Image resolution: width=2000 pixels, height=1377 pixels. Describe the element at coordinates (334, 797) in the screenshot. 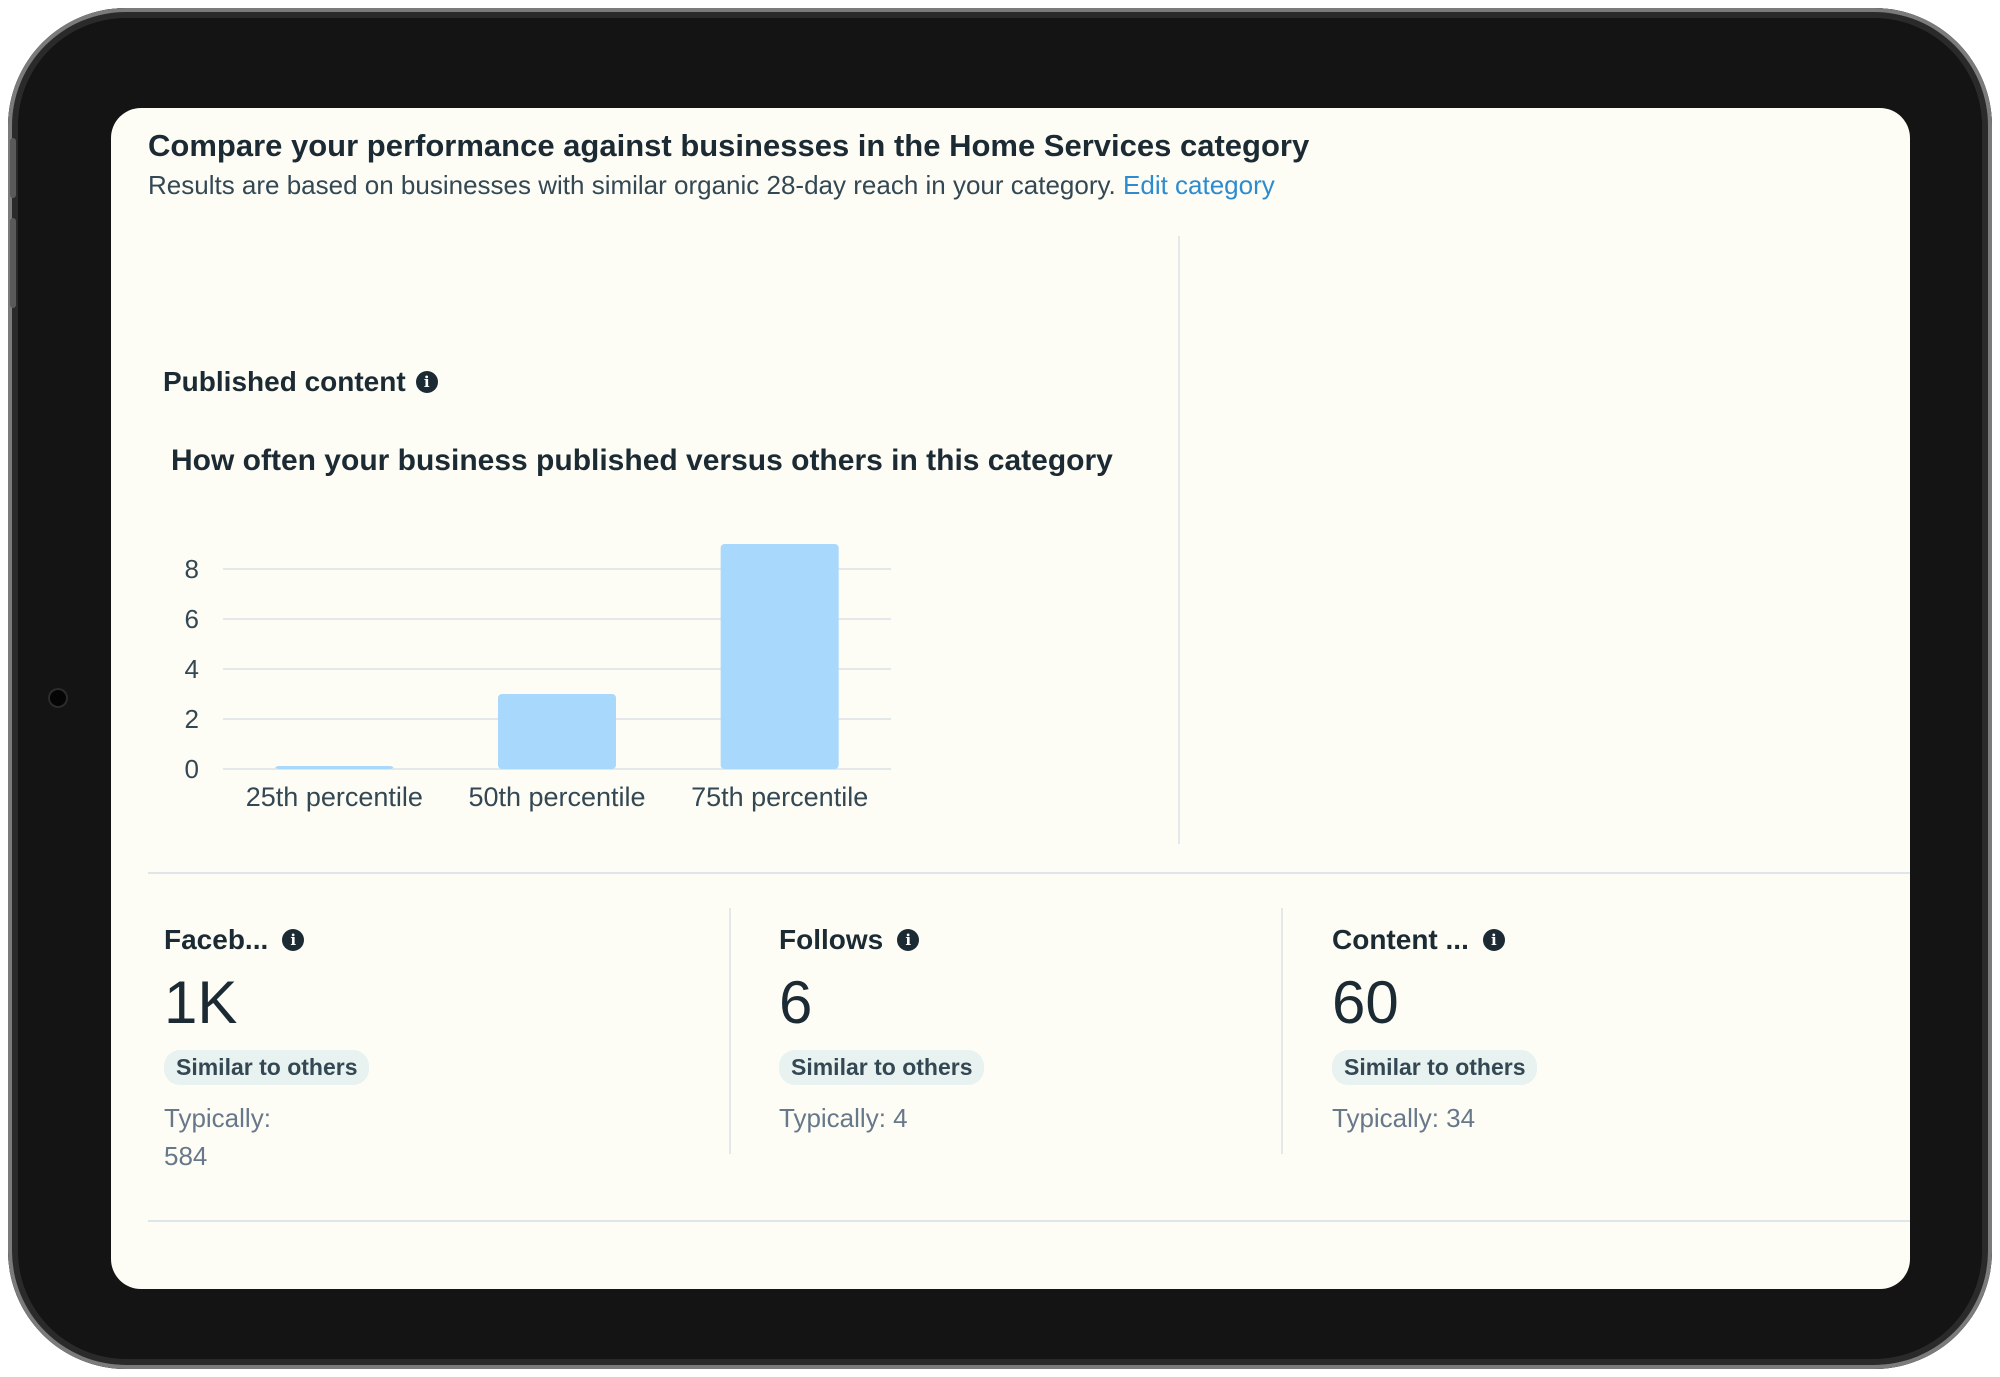

I see `x-tick-label: 25th percentile` at that location.